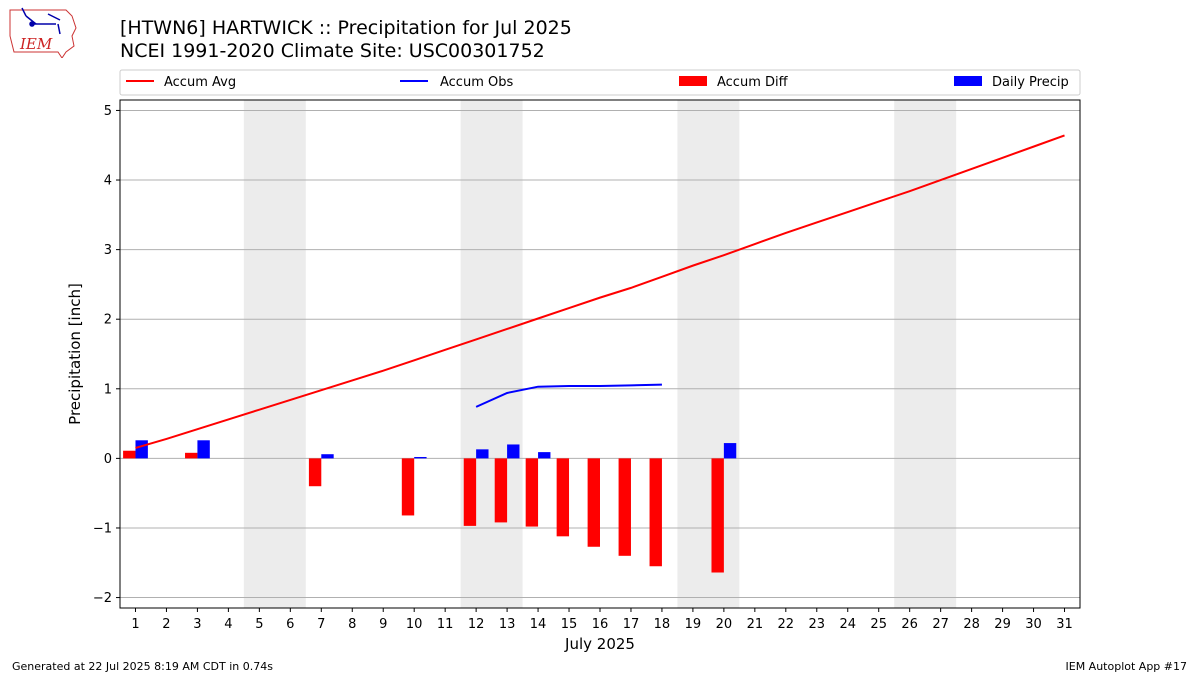 This screenshot has width=1200, height=675. Describe the element at coordinates (200, 82) in the screenshot. I see `legend-label-accum-avg: Accum Avg` at that location.